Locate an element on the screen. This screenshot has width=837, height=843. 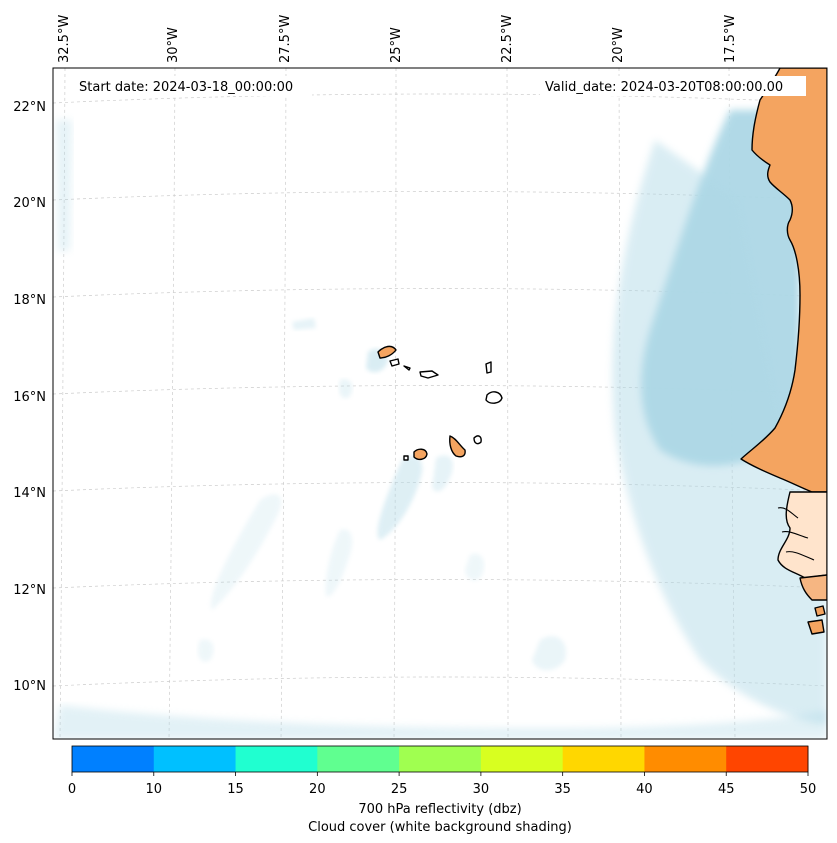
lon-label: 32.5°W is located at coordinates (64, 39).